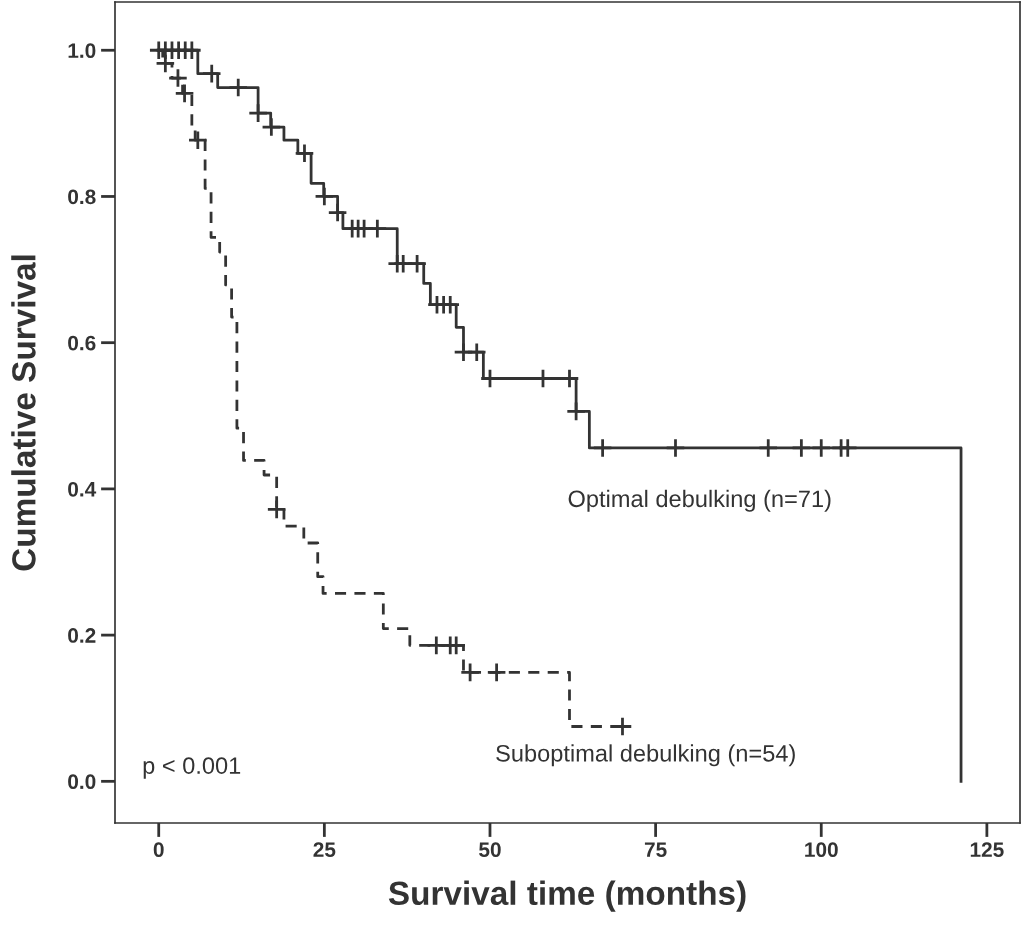 The height and width of the screenshot is (930, 1022). I want to click on y-tick-label: 0.6, so click(82, 343).